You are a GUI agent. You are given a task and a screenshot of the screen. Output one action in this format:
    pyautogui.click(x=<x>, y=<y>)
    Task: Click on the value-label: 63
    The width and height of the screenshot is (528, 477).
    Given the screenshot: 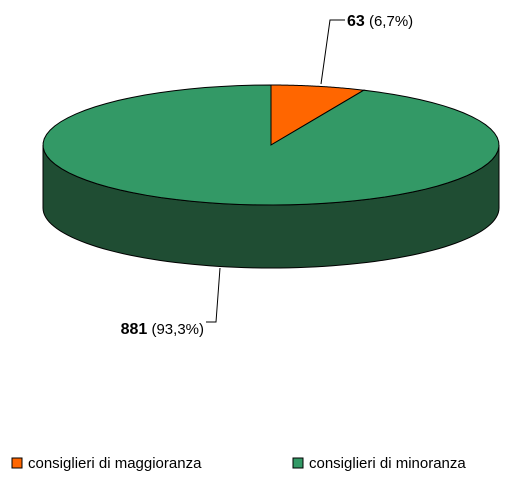 What is the action you would take?
    pyautogui.click(x=356, y=21)
    